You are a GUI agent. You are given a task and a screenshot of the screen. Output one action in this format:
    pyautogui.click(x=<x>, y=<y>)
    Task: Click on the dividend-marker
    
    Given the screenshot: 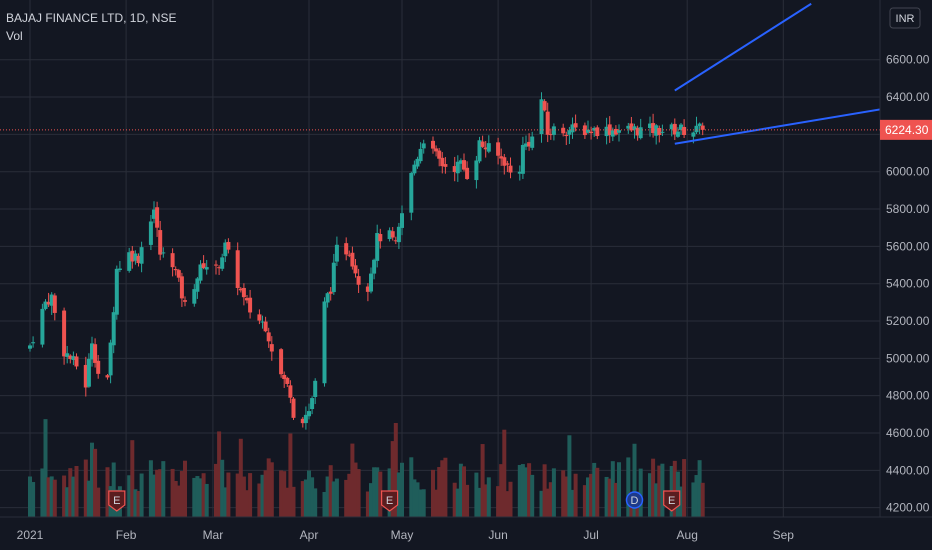 What is the action you would take?
    pyautogui.click(x=634, y=500)
    